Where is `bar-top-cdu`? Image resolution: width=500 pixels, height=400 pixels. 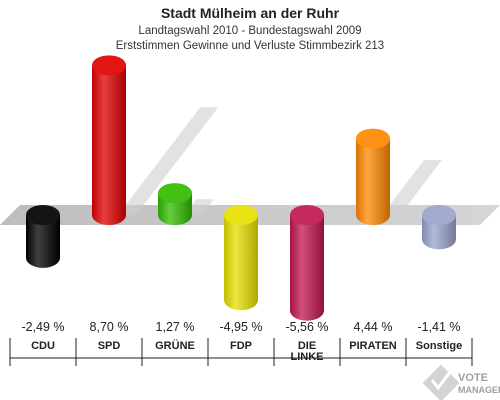 bar-top-cdu is located at coordinates (43, 215).